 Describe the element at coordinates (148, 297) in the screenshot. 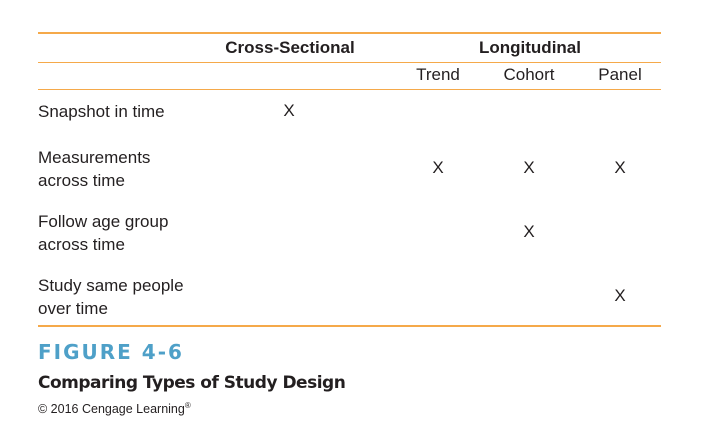

I see `row-label-study-same-people: Study same people over time` at that location.